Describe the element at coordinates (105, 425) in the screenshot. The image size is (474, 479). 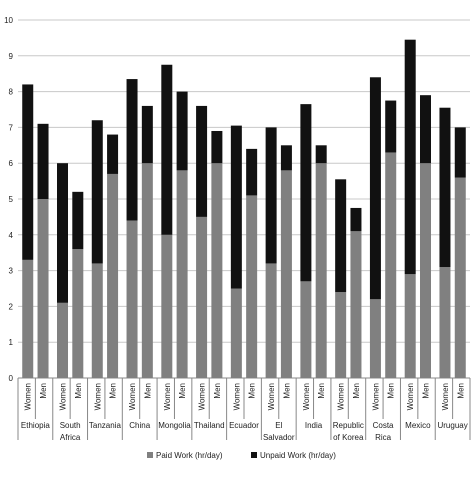
I see `country-label: Tanzania` at that location.